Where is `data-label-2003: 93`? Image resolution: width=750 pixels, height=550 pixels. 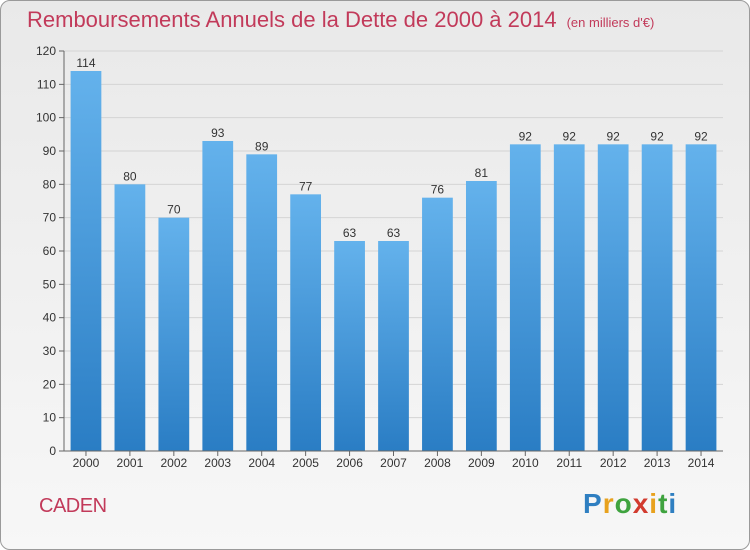
data-label-2003: 93 is located at coordinates (218, 133).